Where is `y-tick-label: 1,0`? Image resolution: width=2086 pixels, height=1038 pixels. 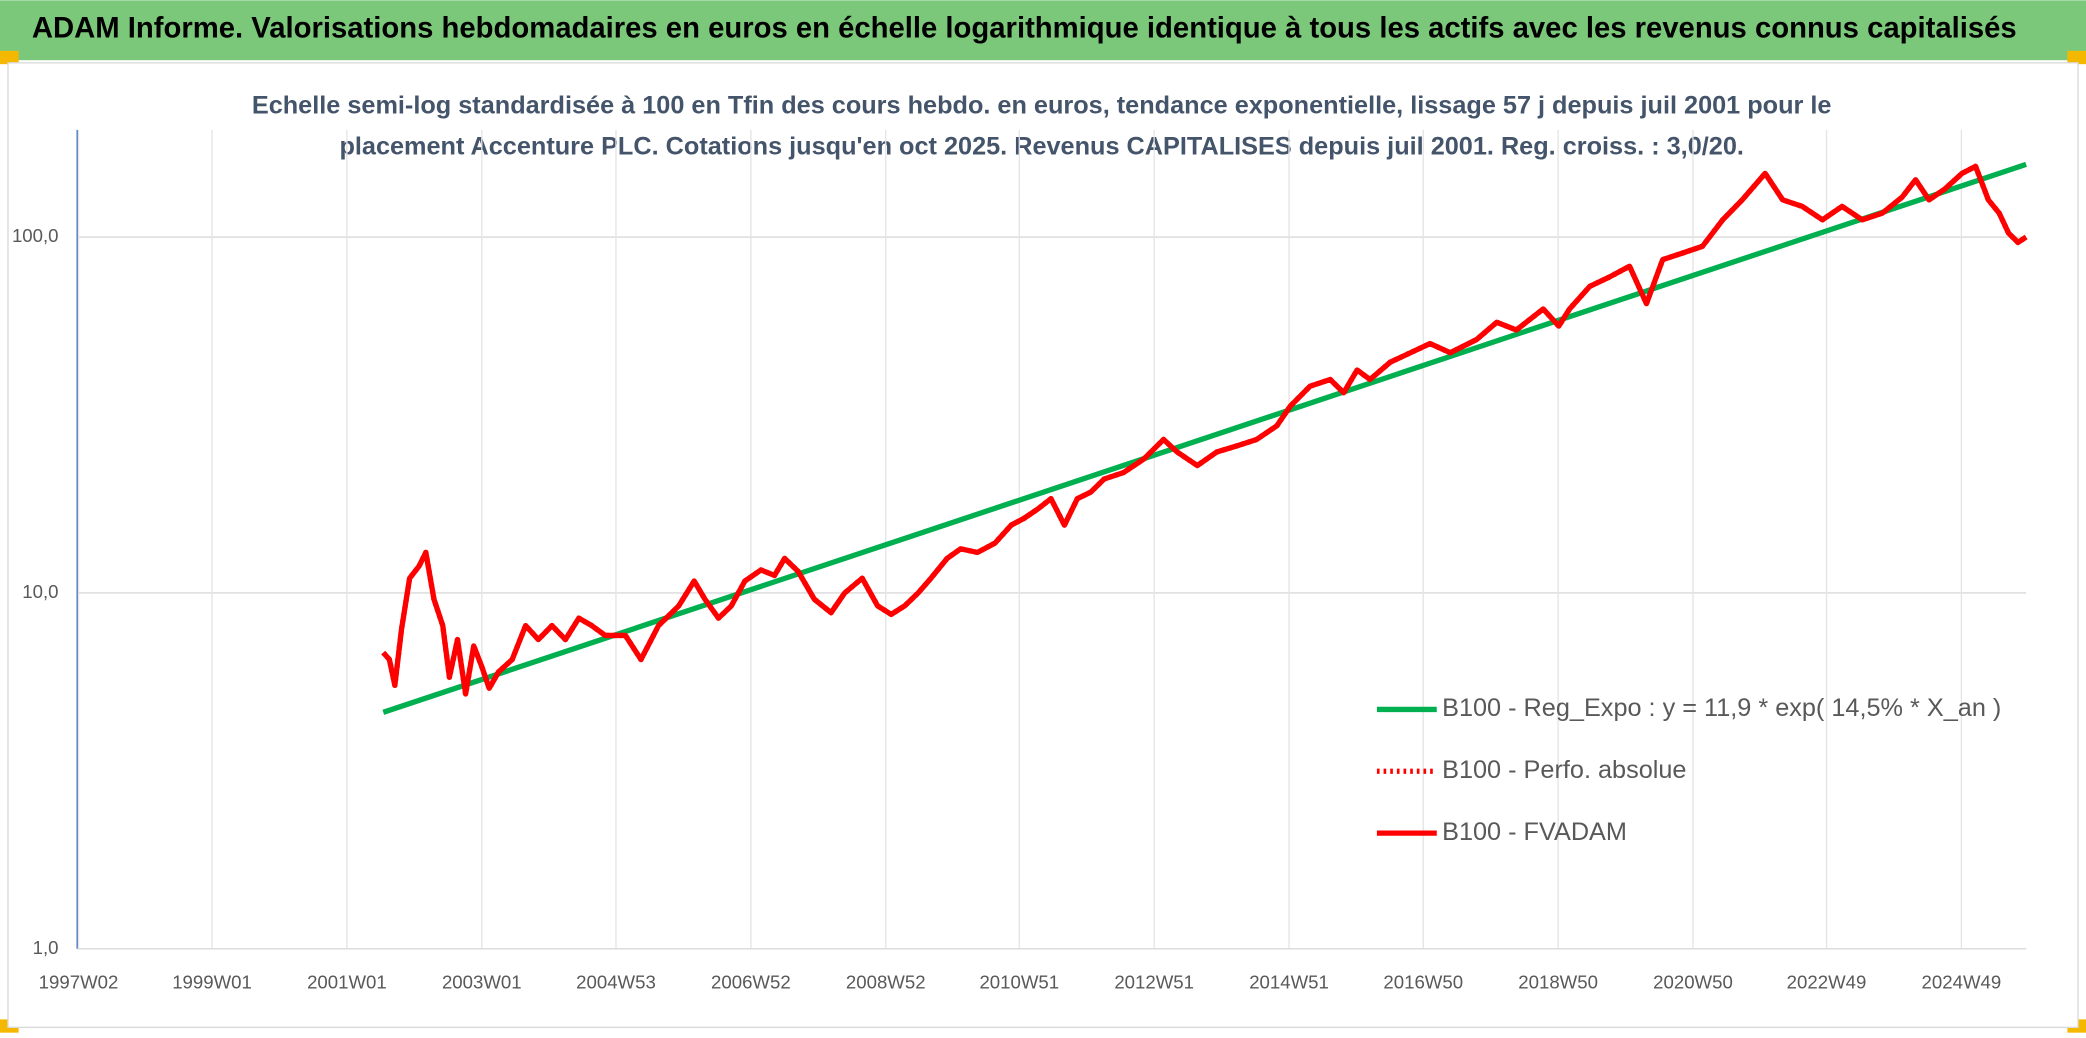
y-tick-label: 1,0 is located at coordinates (46, 947).